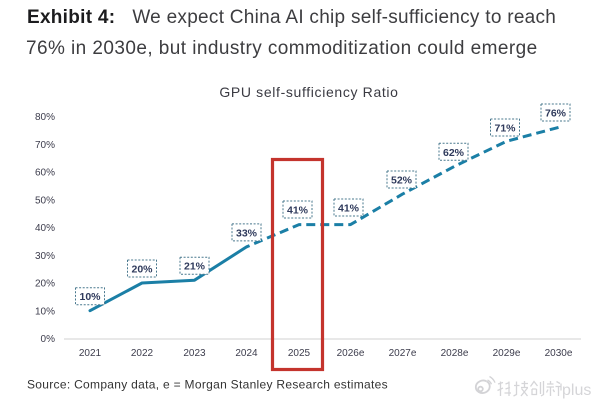  Describe the element at coordinates (45, 200) in the screenshot. I see `svg-text: 50%` at that location.